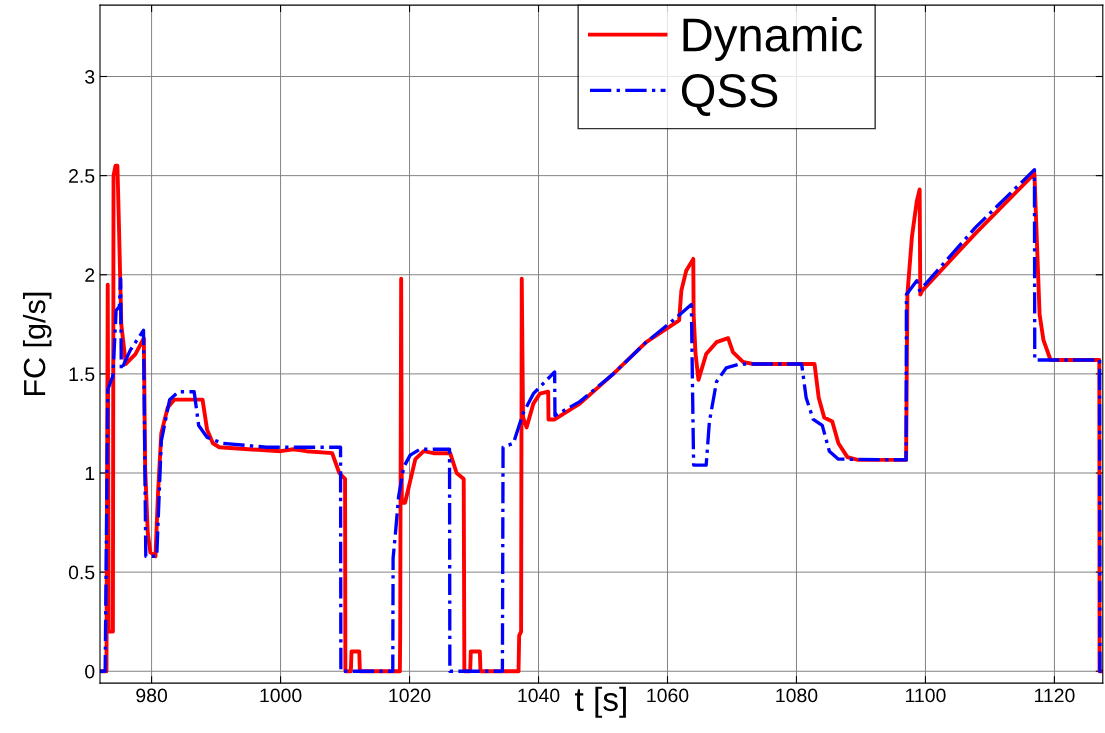 This screenshot has height=733, width=1105. Describe the element at coordinates (1055, 695) in the screenshot. I see `x-tick-label: 1120` at that location.